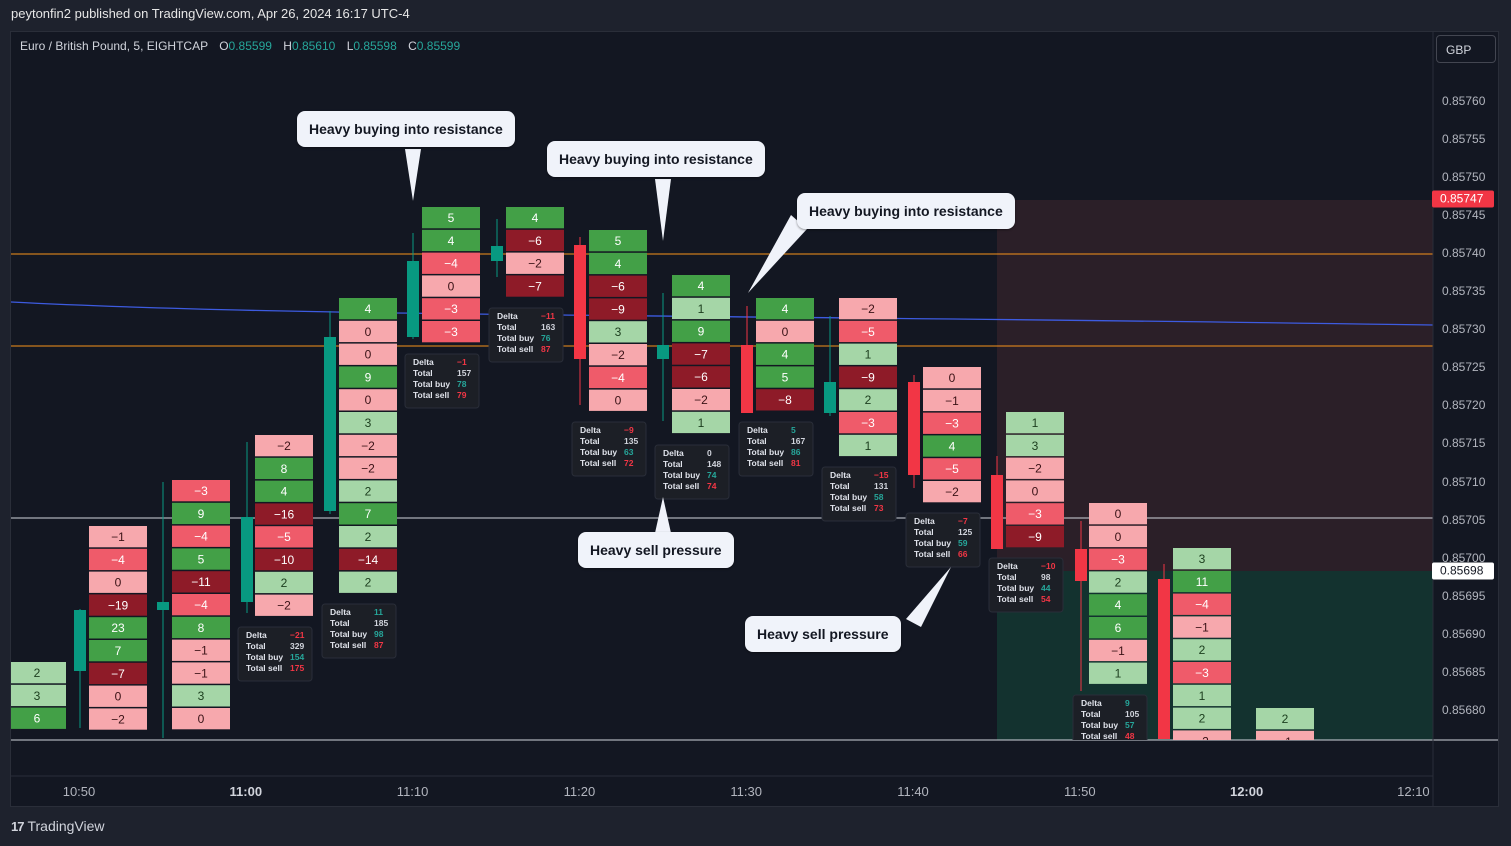 This screenshot has height=846, width=1511. Describe the element at coordinates (546, 349) in the screenshot. I see `stats-value: 87` at that location.